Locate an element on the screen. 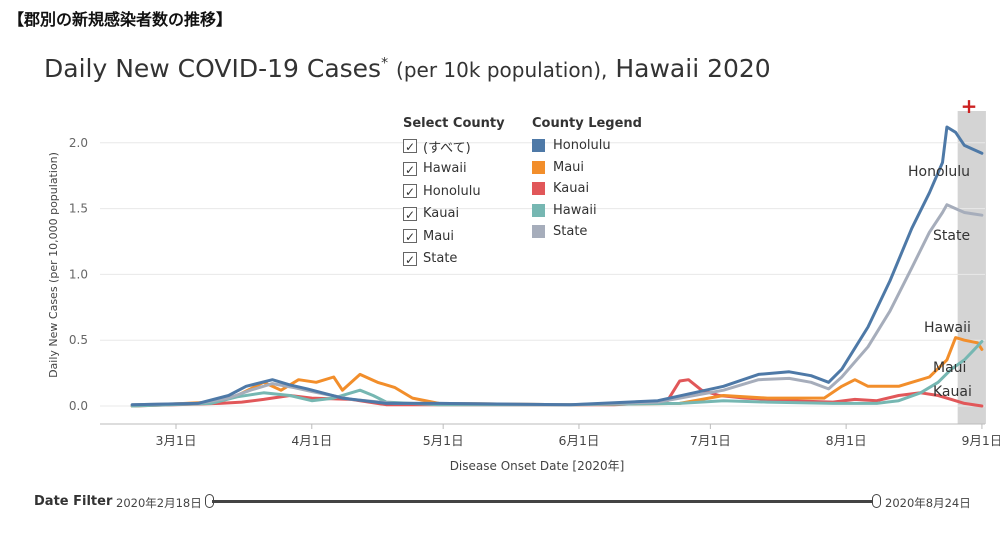 The width and height of the screenshot is (1000, 534). select-county-list: ✓ (すべて) ✓ Hawaii ✓ Honolulu ✓ Kauai ✓ Maui ✓ State is located at coordinates (454, 202).